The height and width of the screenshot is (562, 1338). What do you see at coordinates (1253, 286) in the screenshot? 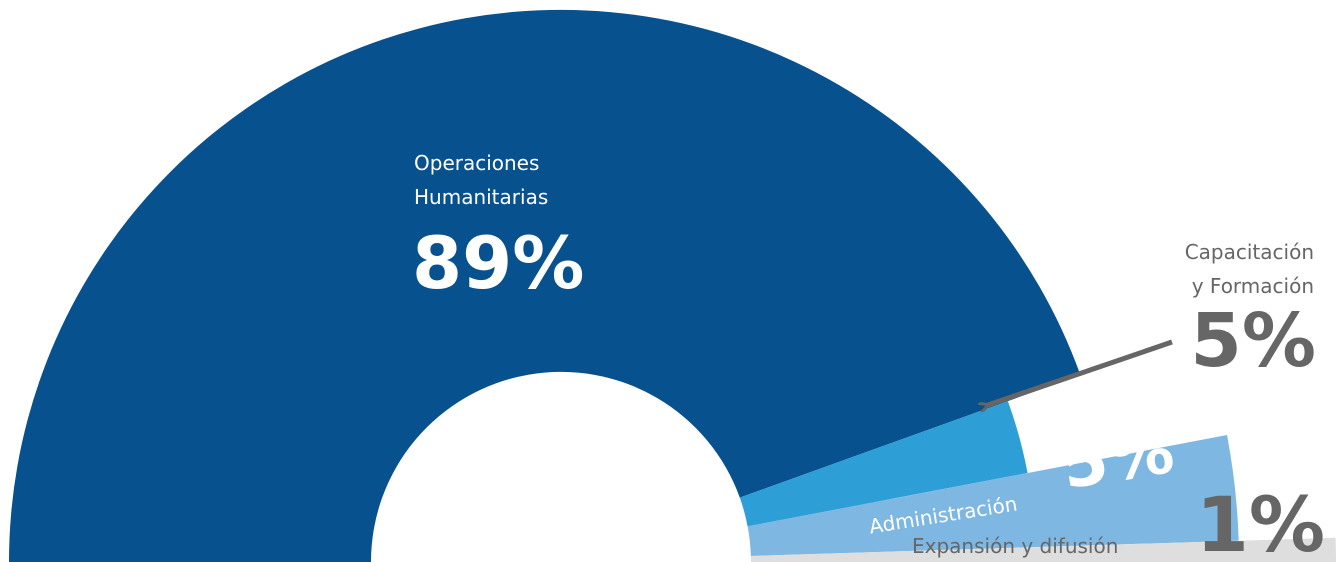
I see `label-capacitacion-line2: y Formación` at bounding box center [1253, 286].